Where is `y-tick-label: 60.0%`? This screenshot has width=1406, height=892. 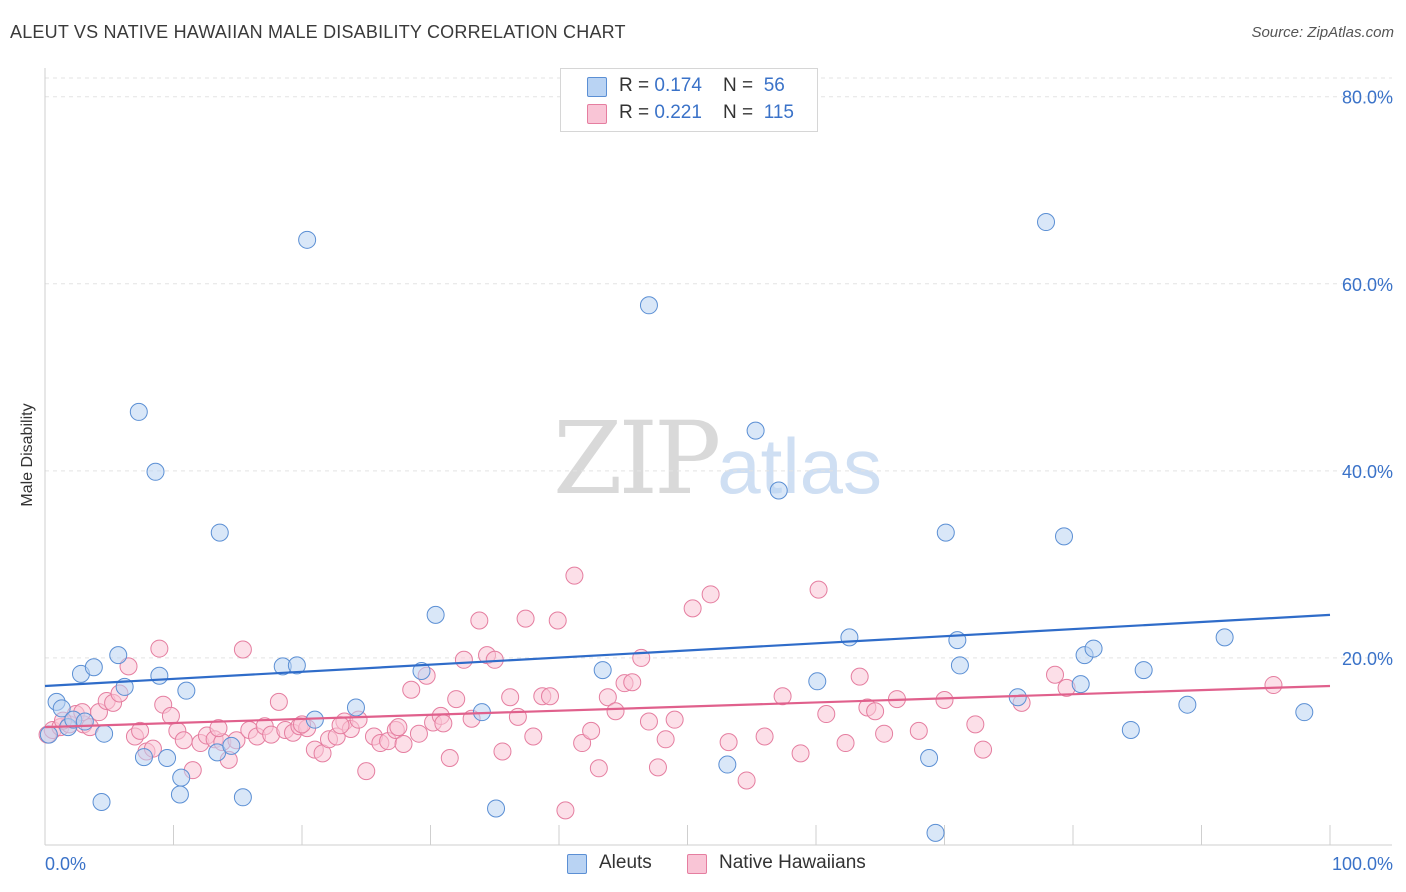
y-tick-label: 60.0% is located at coordinates (1367, 285).